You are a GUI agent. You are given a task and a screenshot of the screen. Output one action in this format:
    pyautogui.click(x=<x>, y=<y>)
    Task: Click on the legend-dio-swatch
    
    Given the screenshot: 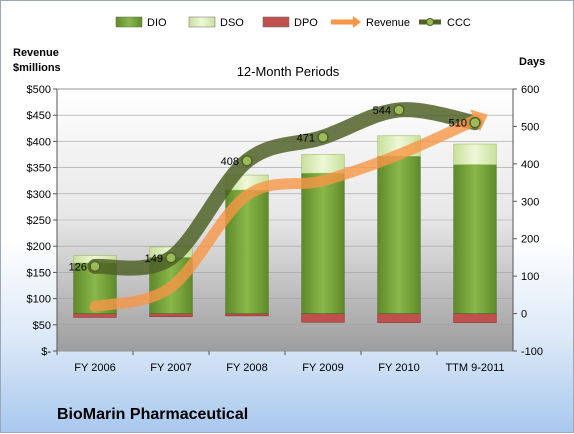 What is the action you would take?
    pyautogui.click(x=129, y=22)
    